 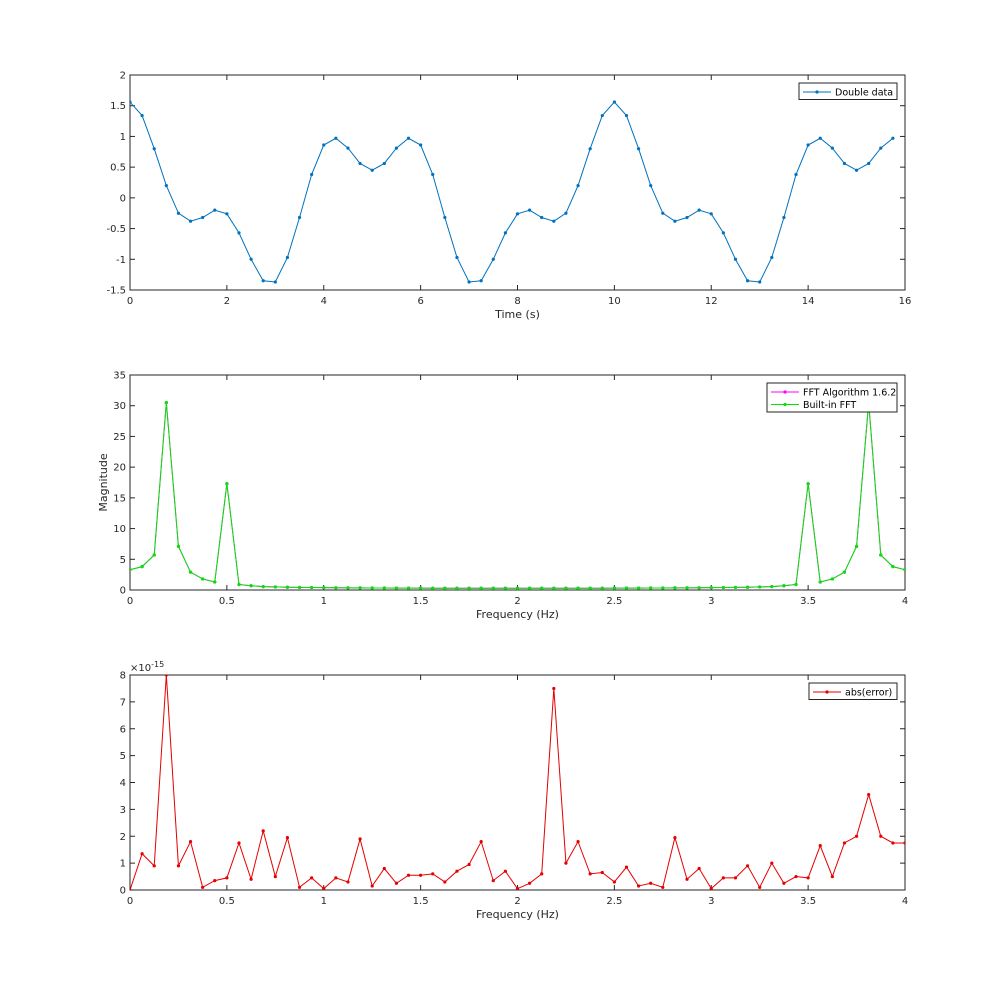 I want to click on y-tick-label: 5, so click(x=123, y=560).